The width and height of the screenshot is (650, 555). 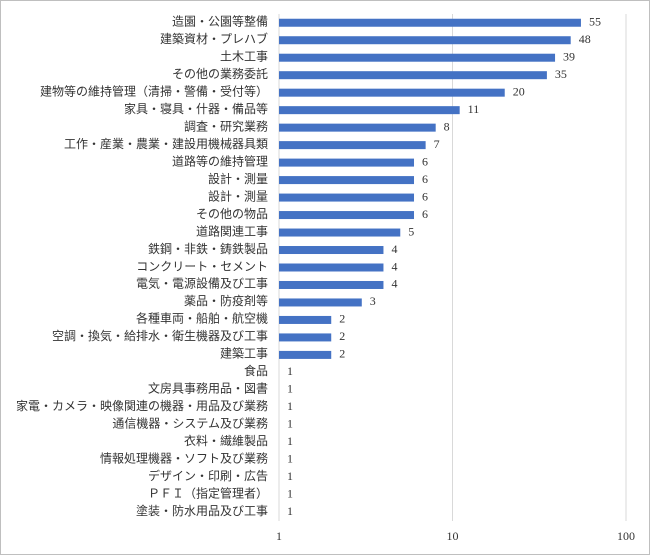 What do you see at coordinates (202, 283) in the screenshot?
I see `y-tick-label: 電気・電源設備及び工事` at bounding box center [202, 283].